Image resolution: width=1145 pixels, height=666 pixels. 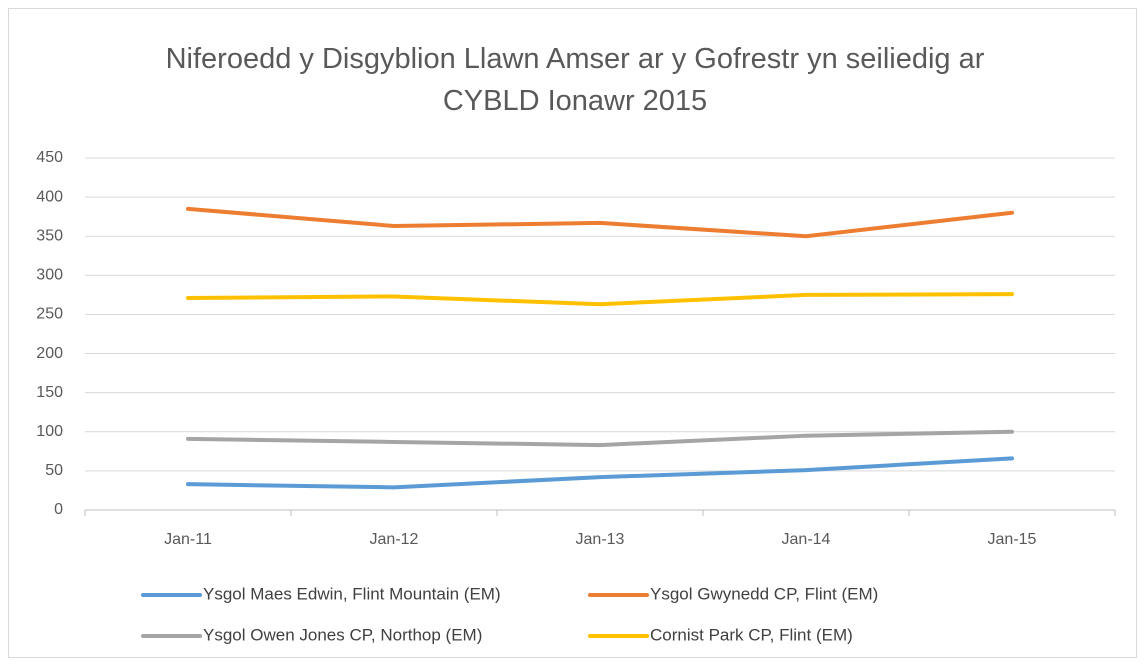 What do you see at coordinates (49, 314) in the screenshot?
I see `y-tick-label: 250` at bounding box center [49, 314].